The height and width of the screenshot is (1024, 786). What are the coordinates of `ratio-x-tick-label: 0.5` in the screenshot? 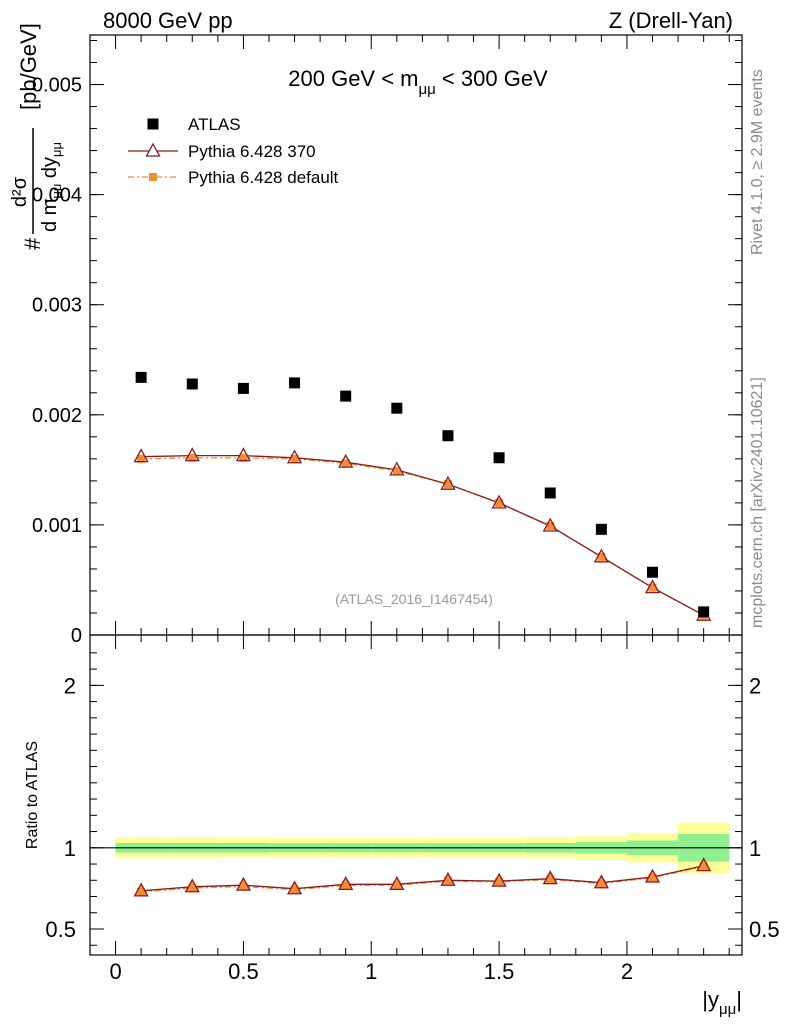 It's located at (243, 971).